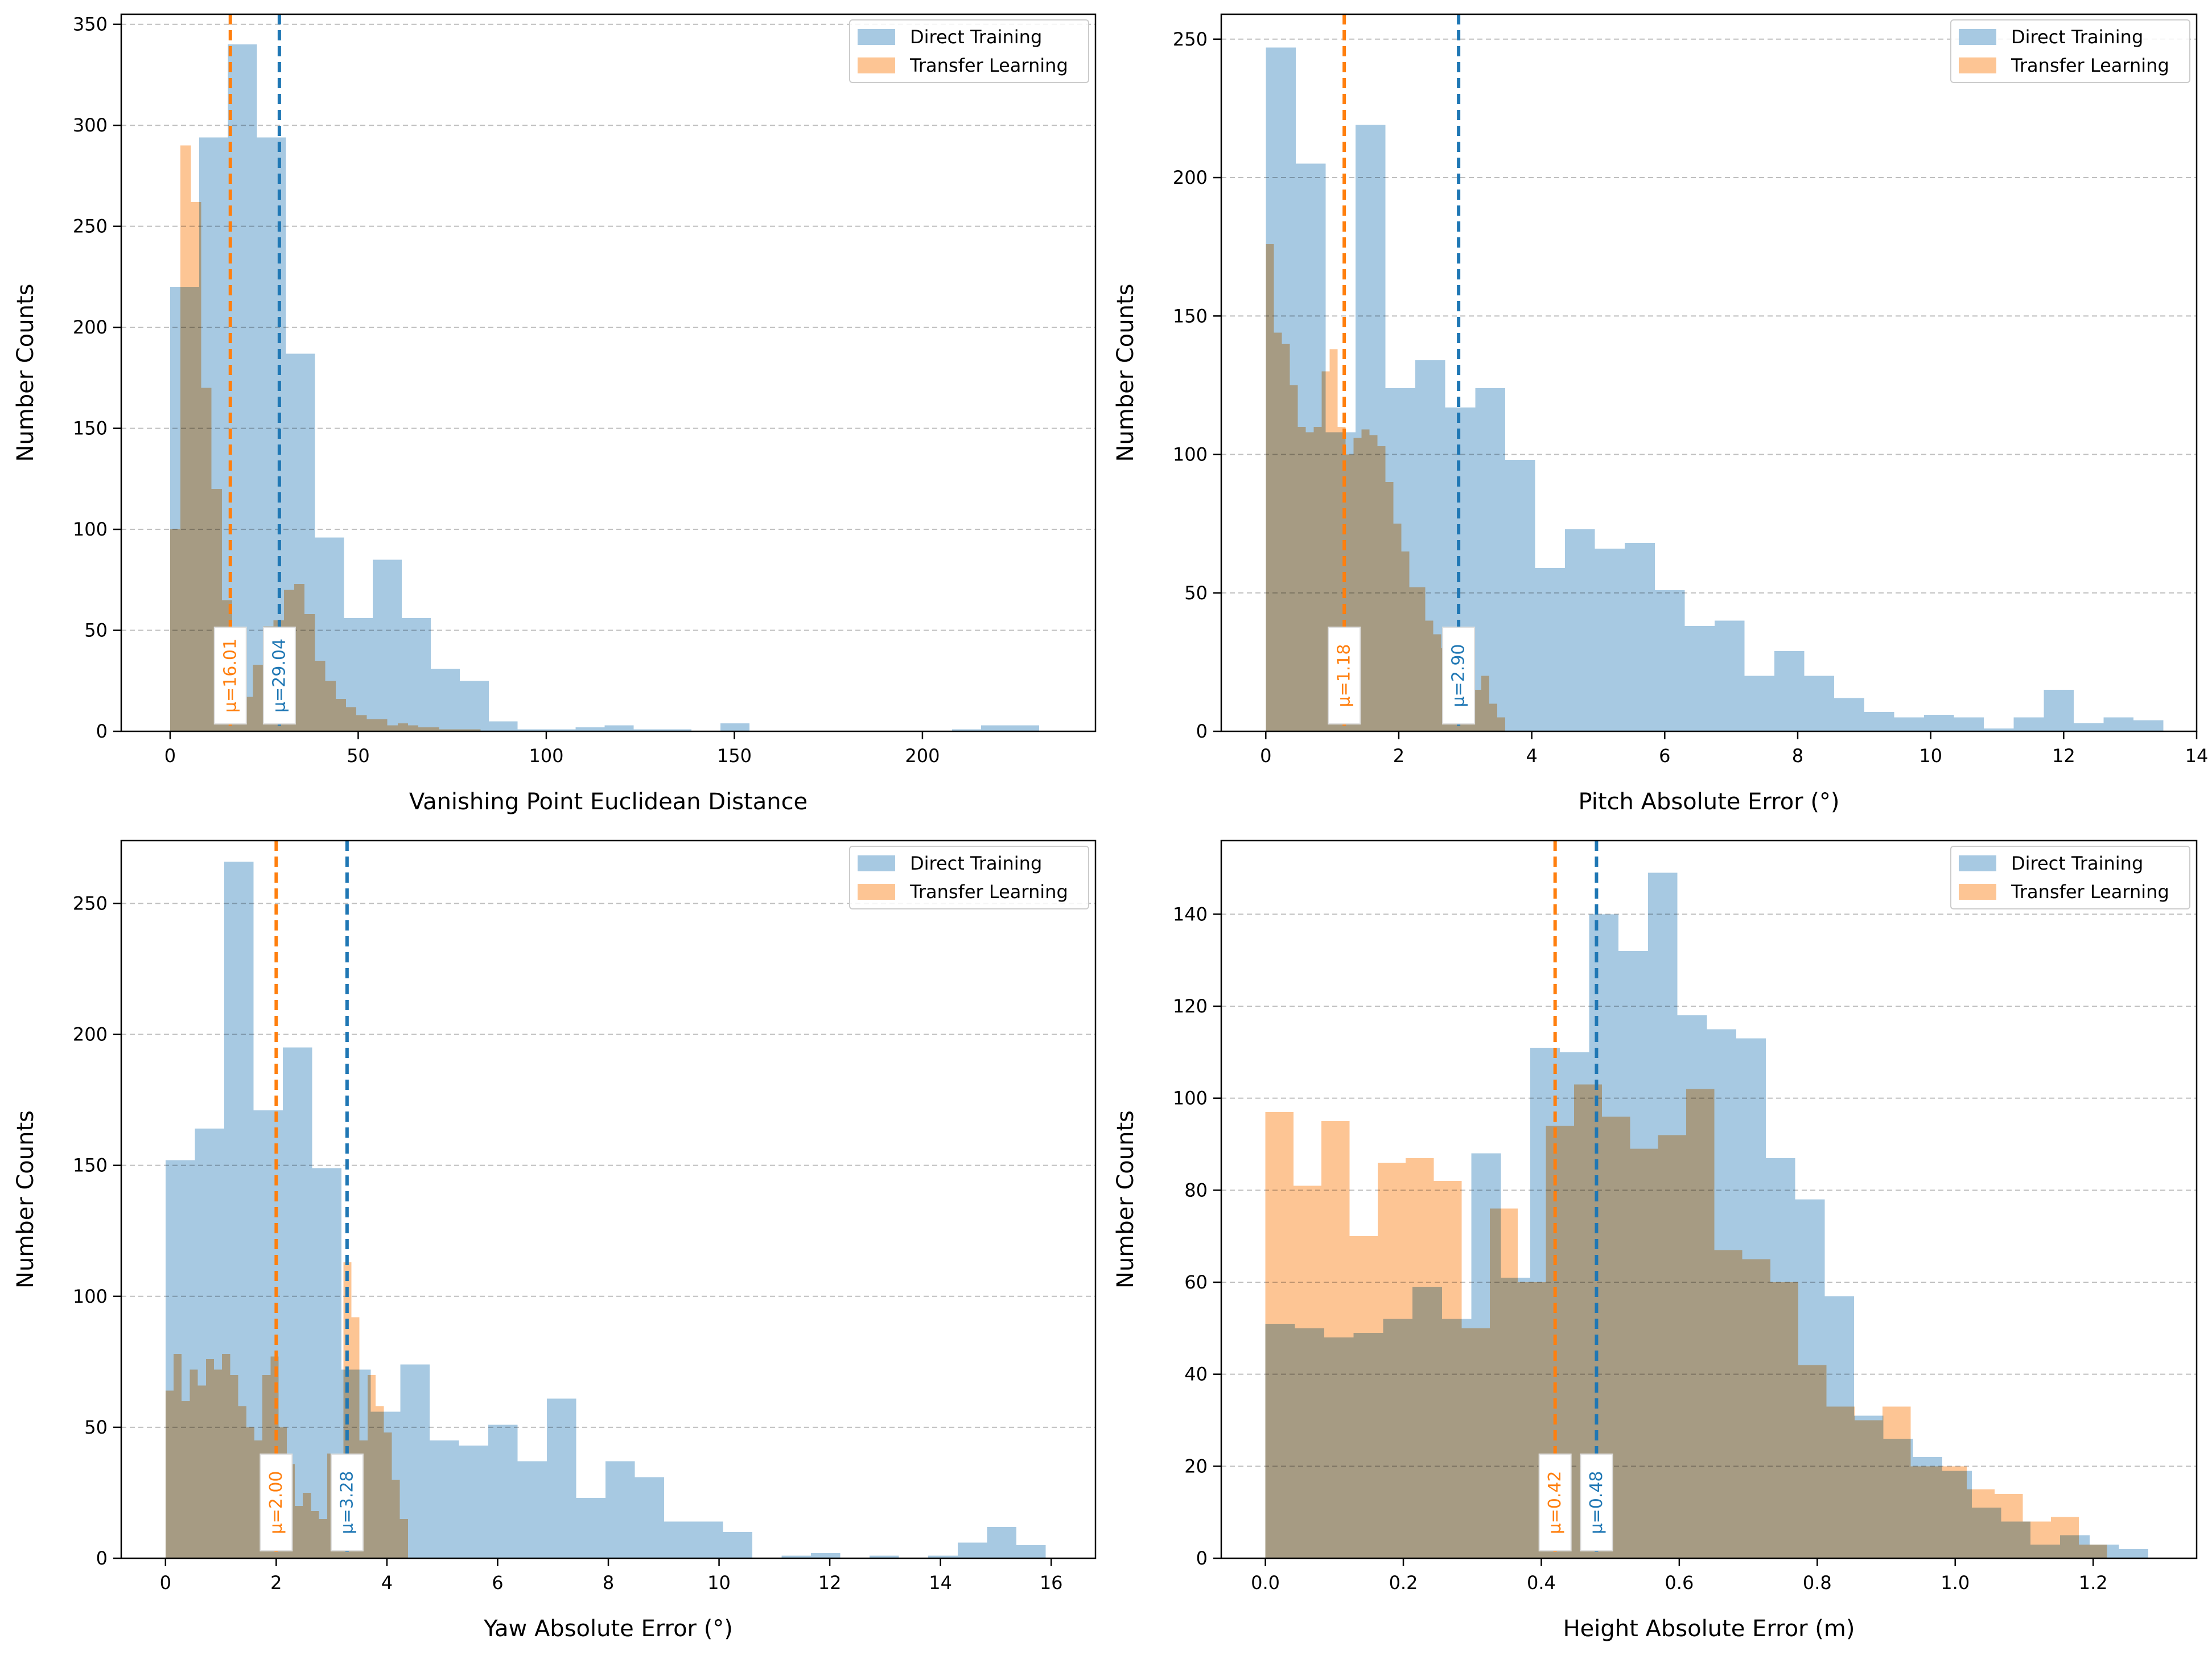 This screenshot has height=1655, width=2212. What do you see at coordinates (1403, 1583) in the screenshot?
I see `x-tick-label: 0.2` at bounding box center [1403, 1583].